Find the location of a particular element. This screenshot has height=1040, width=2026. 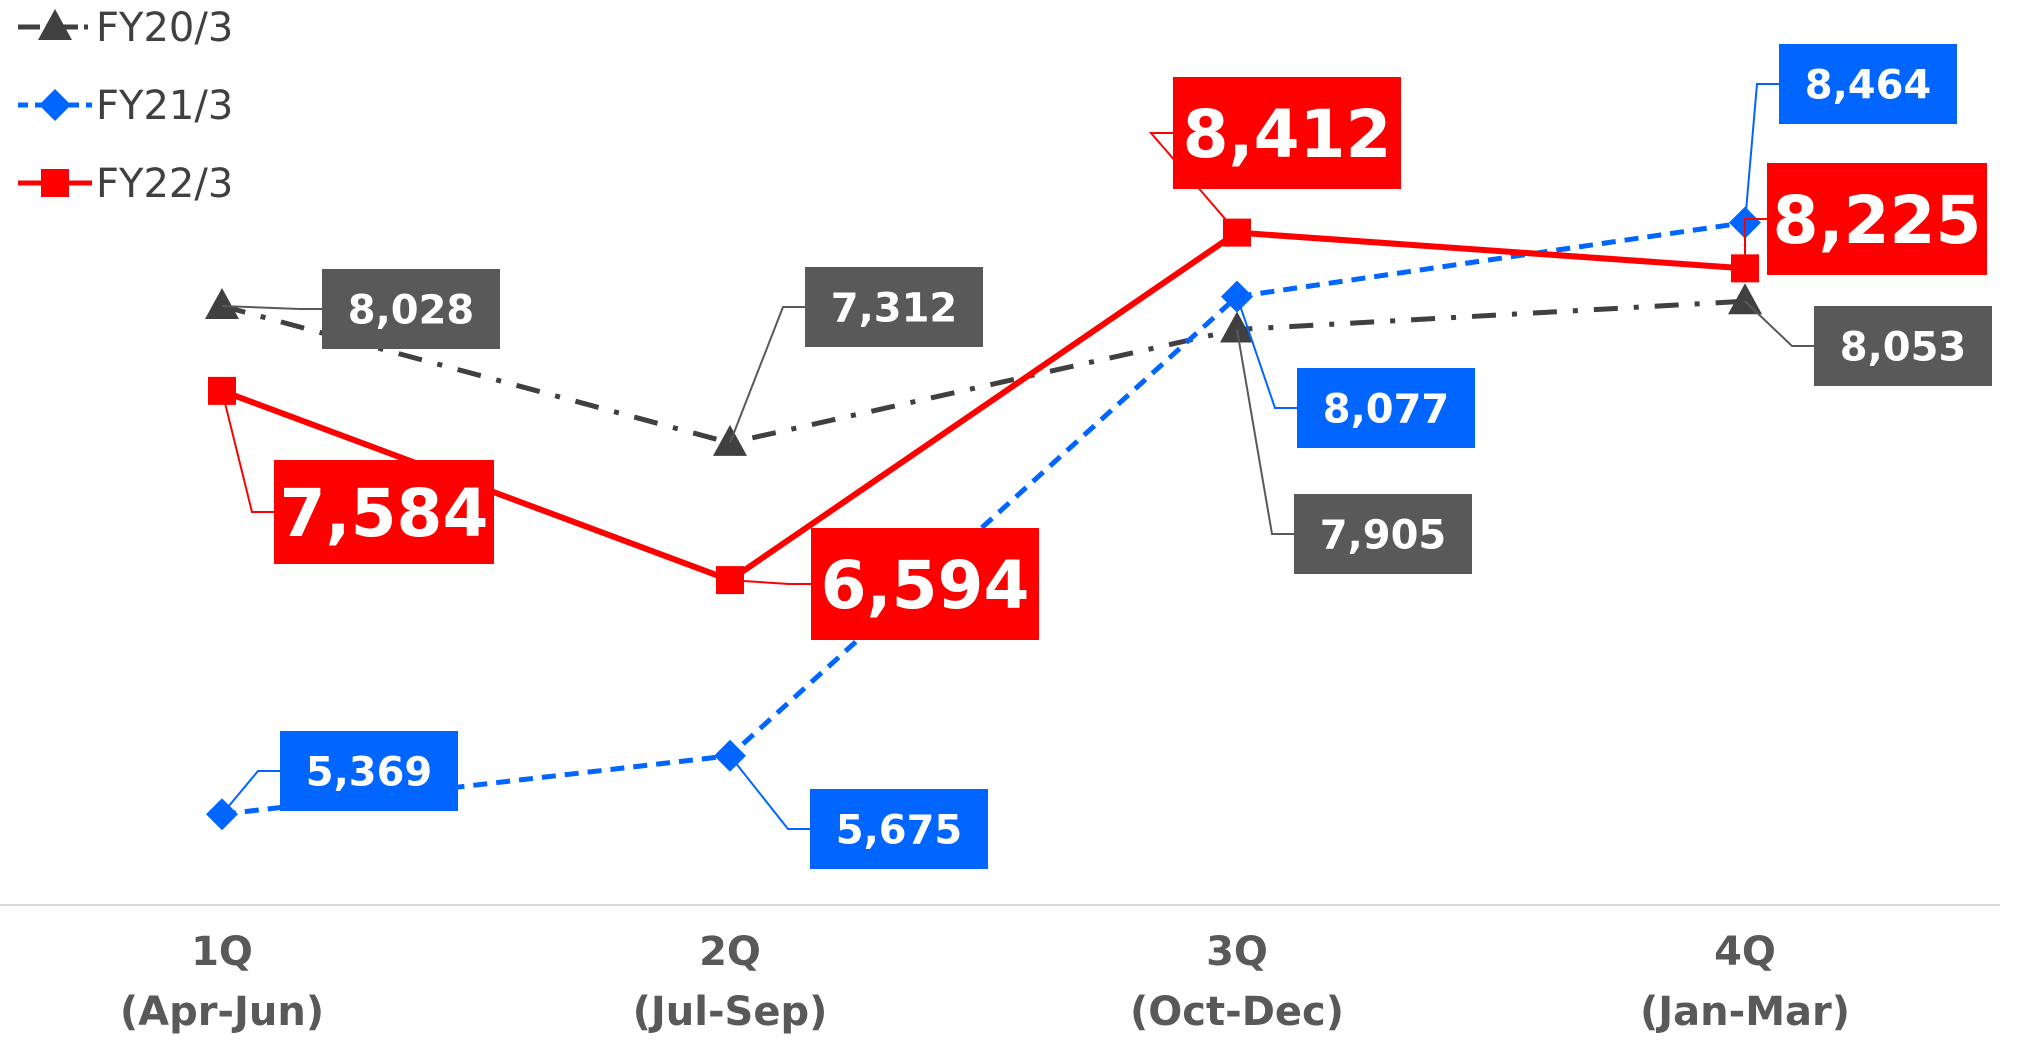

x-tick-label: (Oct-Dec) is located at coordinates (1237, 1012).